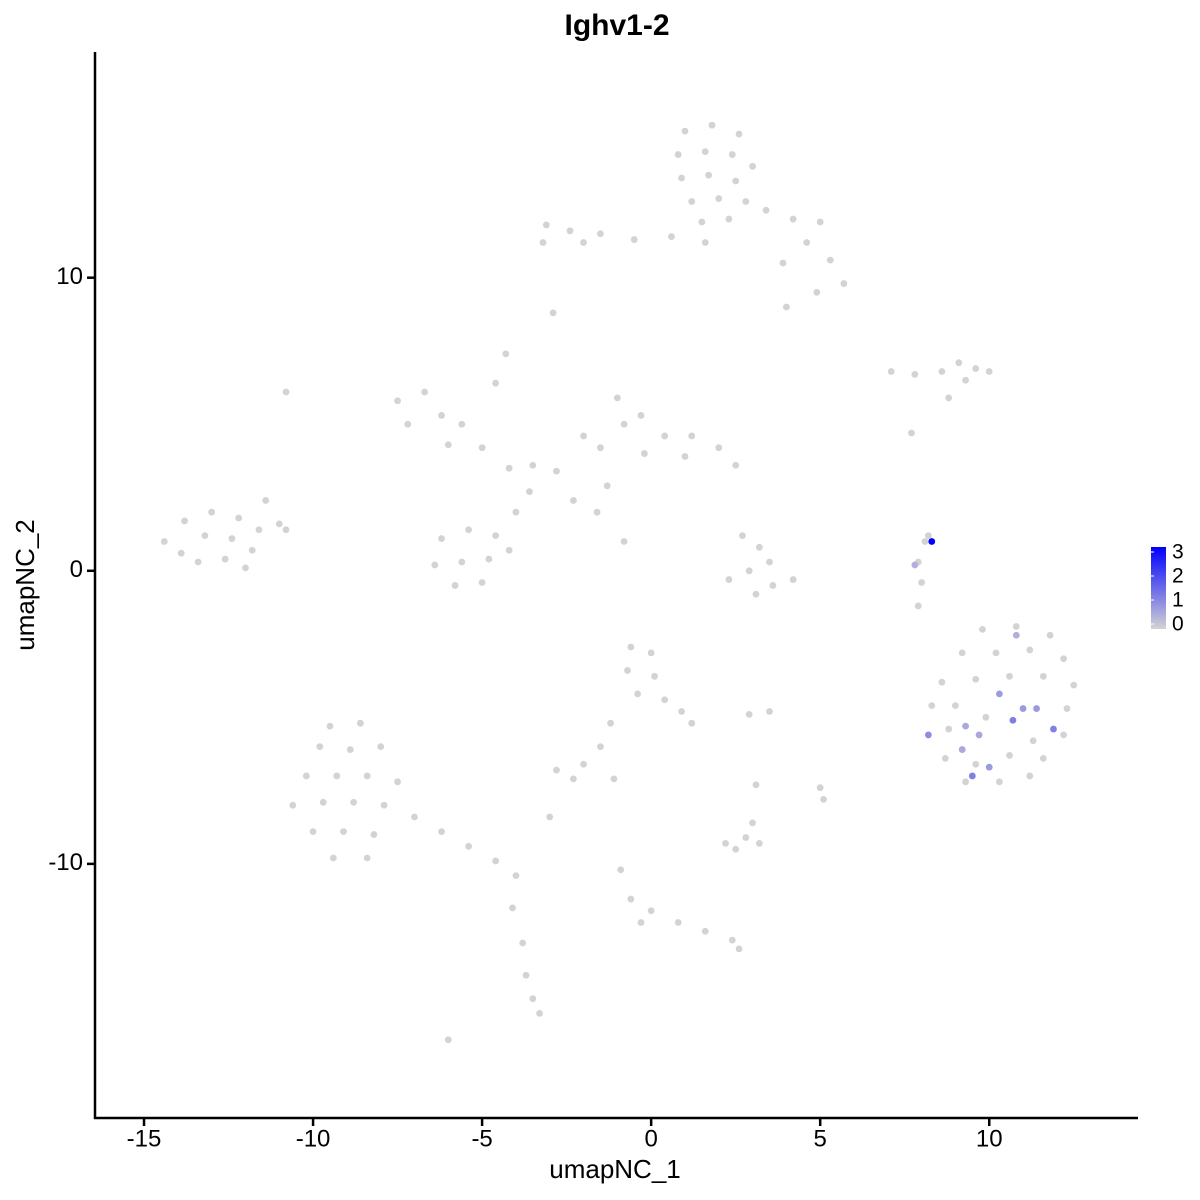  I want to click on colorbar-tick-label: 1, so click(1178, 600).